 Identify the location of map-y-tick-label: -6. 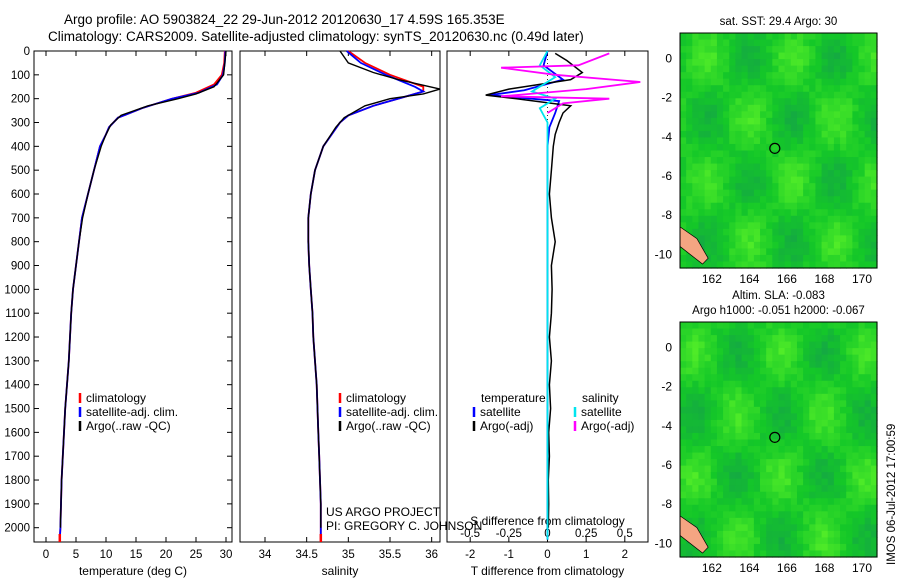
(666, 176).